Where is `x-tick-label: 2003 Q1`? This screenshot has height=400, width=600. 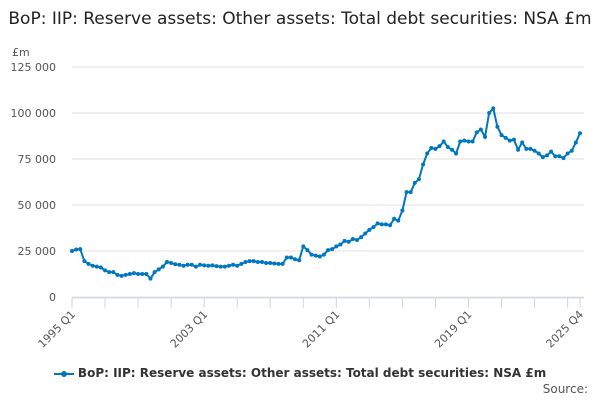 x-tick-label: 2003 Q1 is located at coordinates (189, 329).